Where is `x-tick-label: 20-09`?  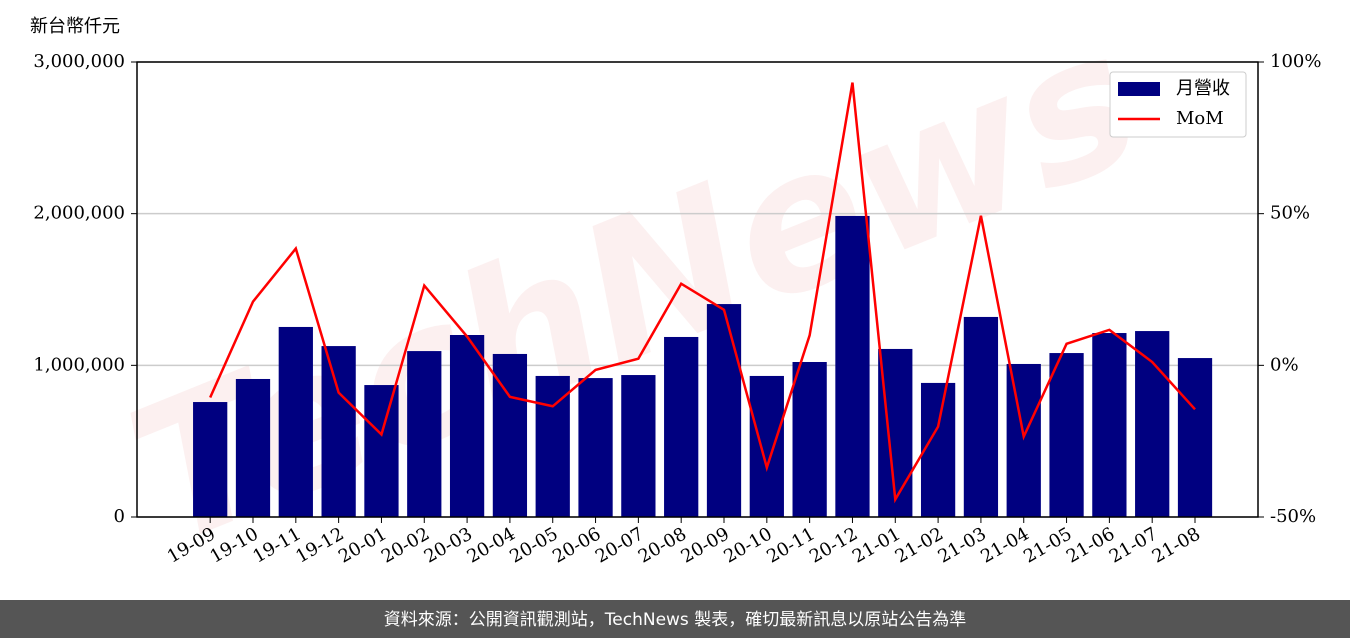 x-tick-label: 20-09 is located at coordinates (705, 545).